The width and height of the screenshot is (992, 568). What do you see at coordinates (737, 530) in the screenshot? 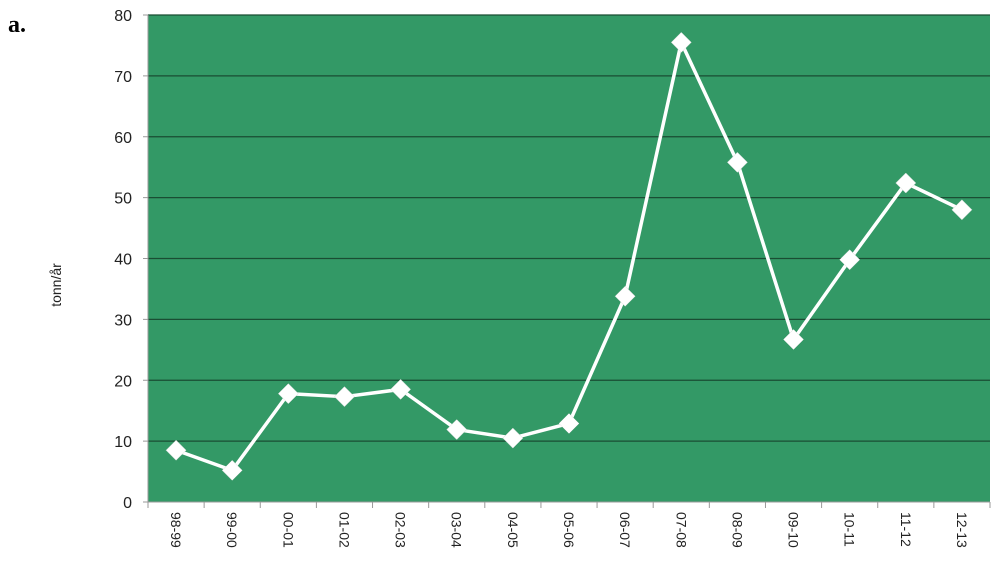
I see `x-tick-label: 08-09` at bounding box center [737, 530].